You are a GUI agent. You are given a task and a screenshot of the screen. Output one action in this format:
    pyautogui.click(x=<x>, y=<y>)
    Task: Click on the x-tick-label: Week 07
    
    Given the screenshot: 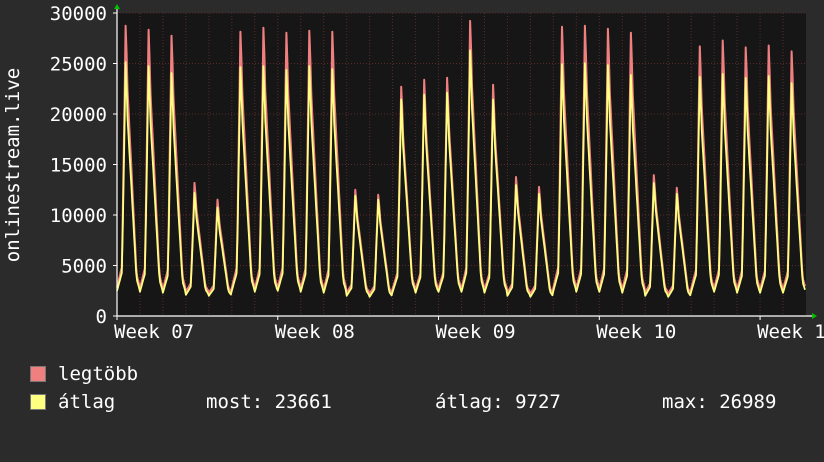 What is the action you would take?
    pyautogui.click(x=154, y=332)
    